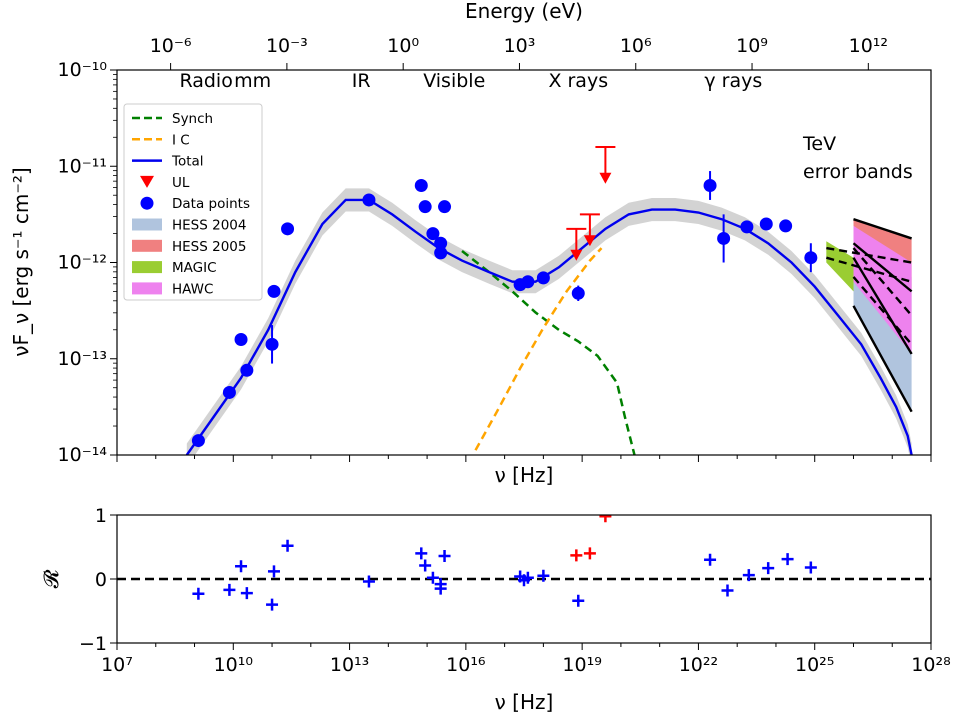 The image size is (960, 720). I want to click on main-y-tick-label: 10⁻¹⁰, so click(82, 70).